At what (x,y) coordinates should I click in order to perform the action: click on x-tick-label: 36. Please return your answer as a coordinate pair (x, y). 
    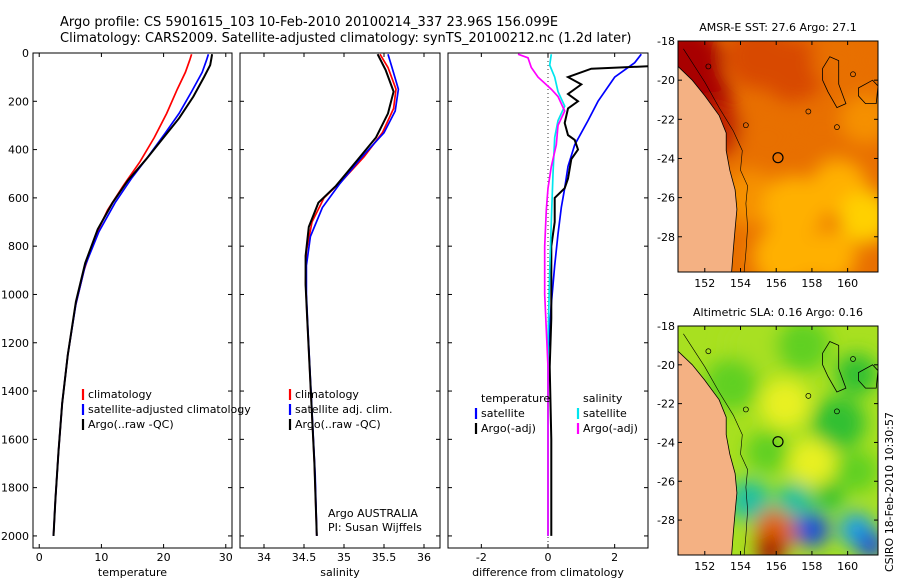
    Looking at the image, I should click on (424, 557).